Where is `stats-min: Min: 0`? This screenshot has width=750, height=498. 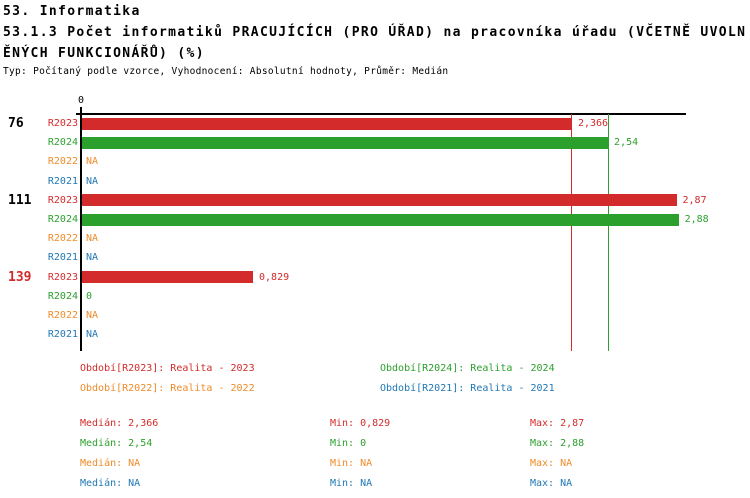 stats-min: Min: 0 is located at coordinates (348, 443).